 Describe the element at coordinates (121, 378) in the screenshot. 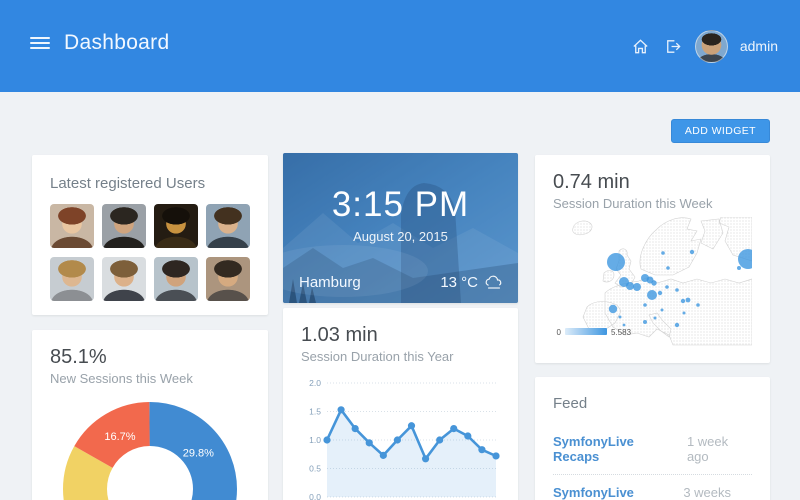

I see `new-sessions-subtitle: New Sessions this Week` at that location.